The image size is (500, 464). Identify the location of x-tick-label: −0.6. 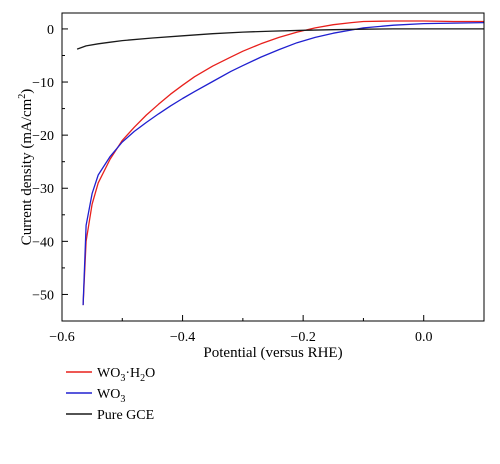
(61, 337).